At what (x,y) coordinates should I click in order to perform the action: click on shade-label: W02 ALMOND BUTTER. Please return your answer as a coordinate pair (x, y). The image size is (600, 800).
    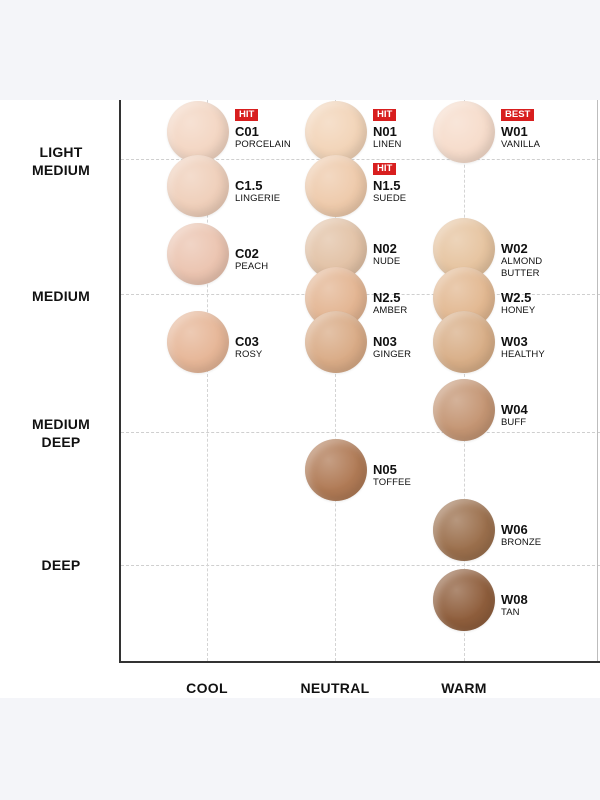
    Looking at the image, I should click on (521, 261).